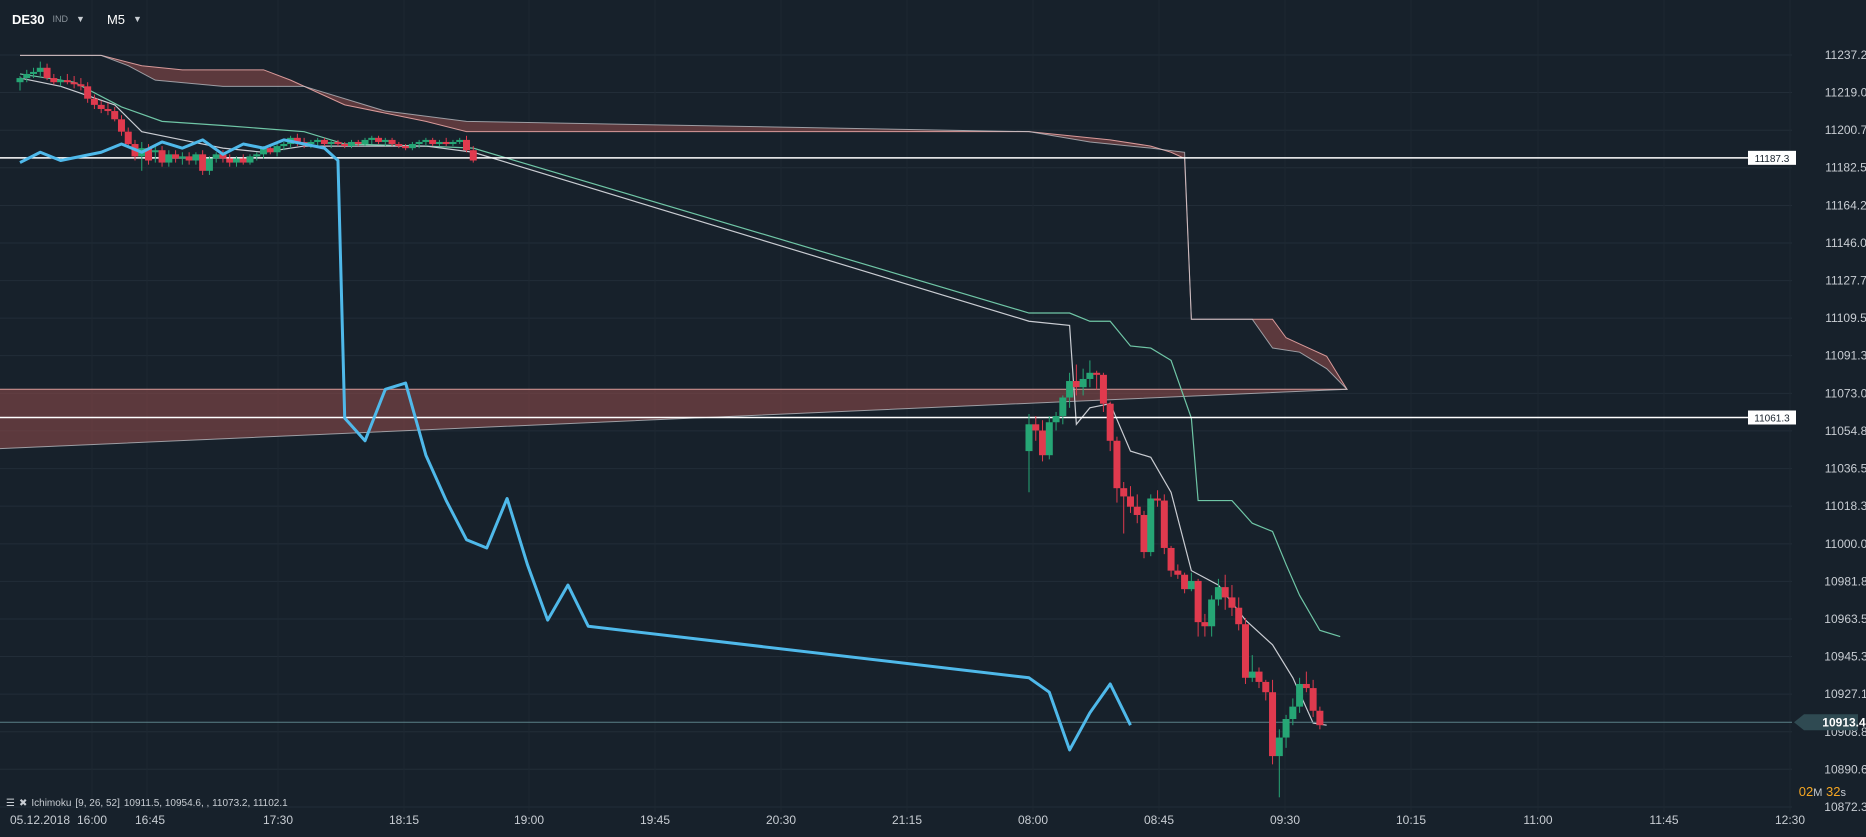 This screenshot has width=1866, height=837. Describe the element at coordinates (1845, 657) in the screenshot. I see `price-tick-label: 10945.3` at that location.